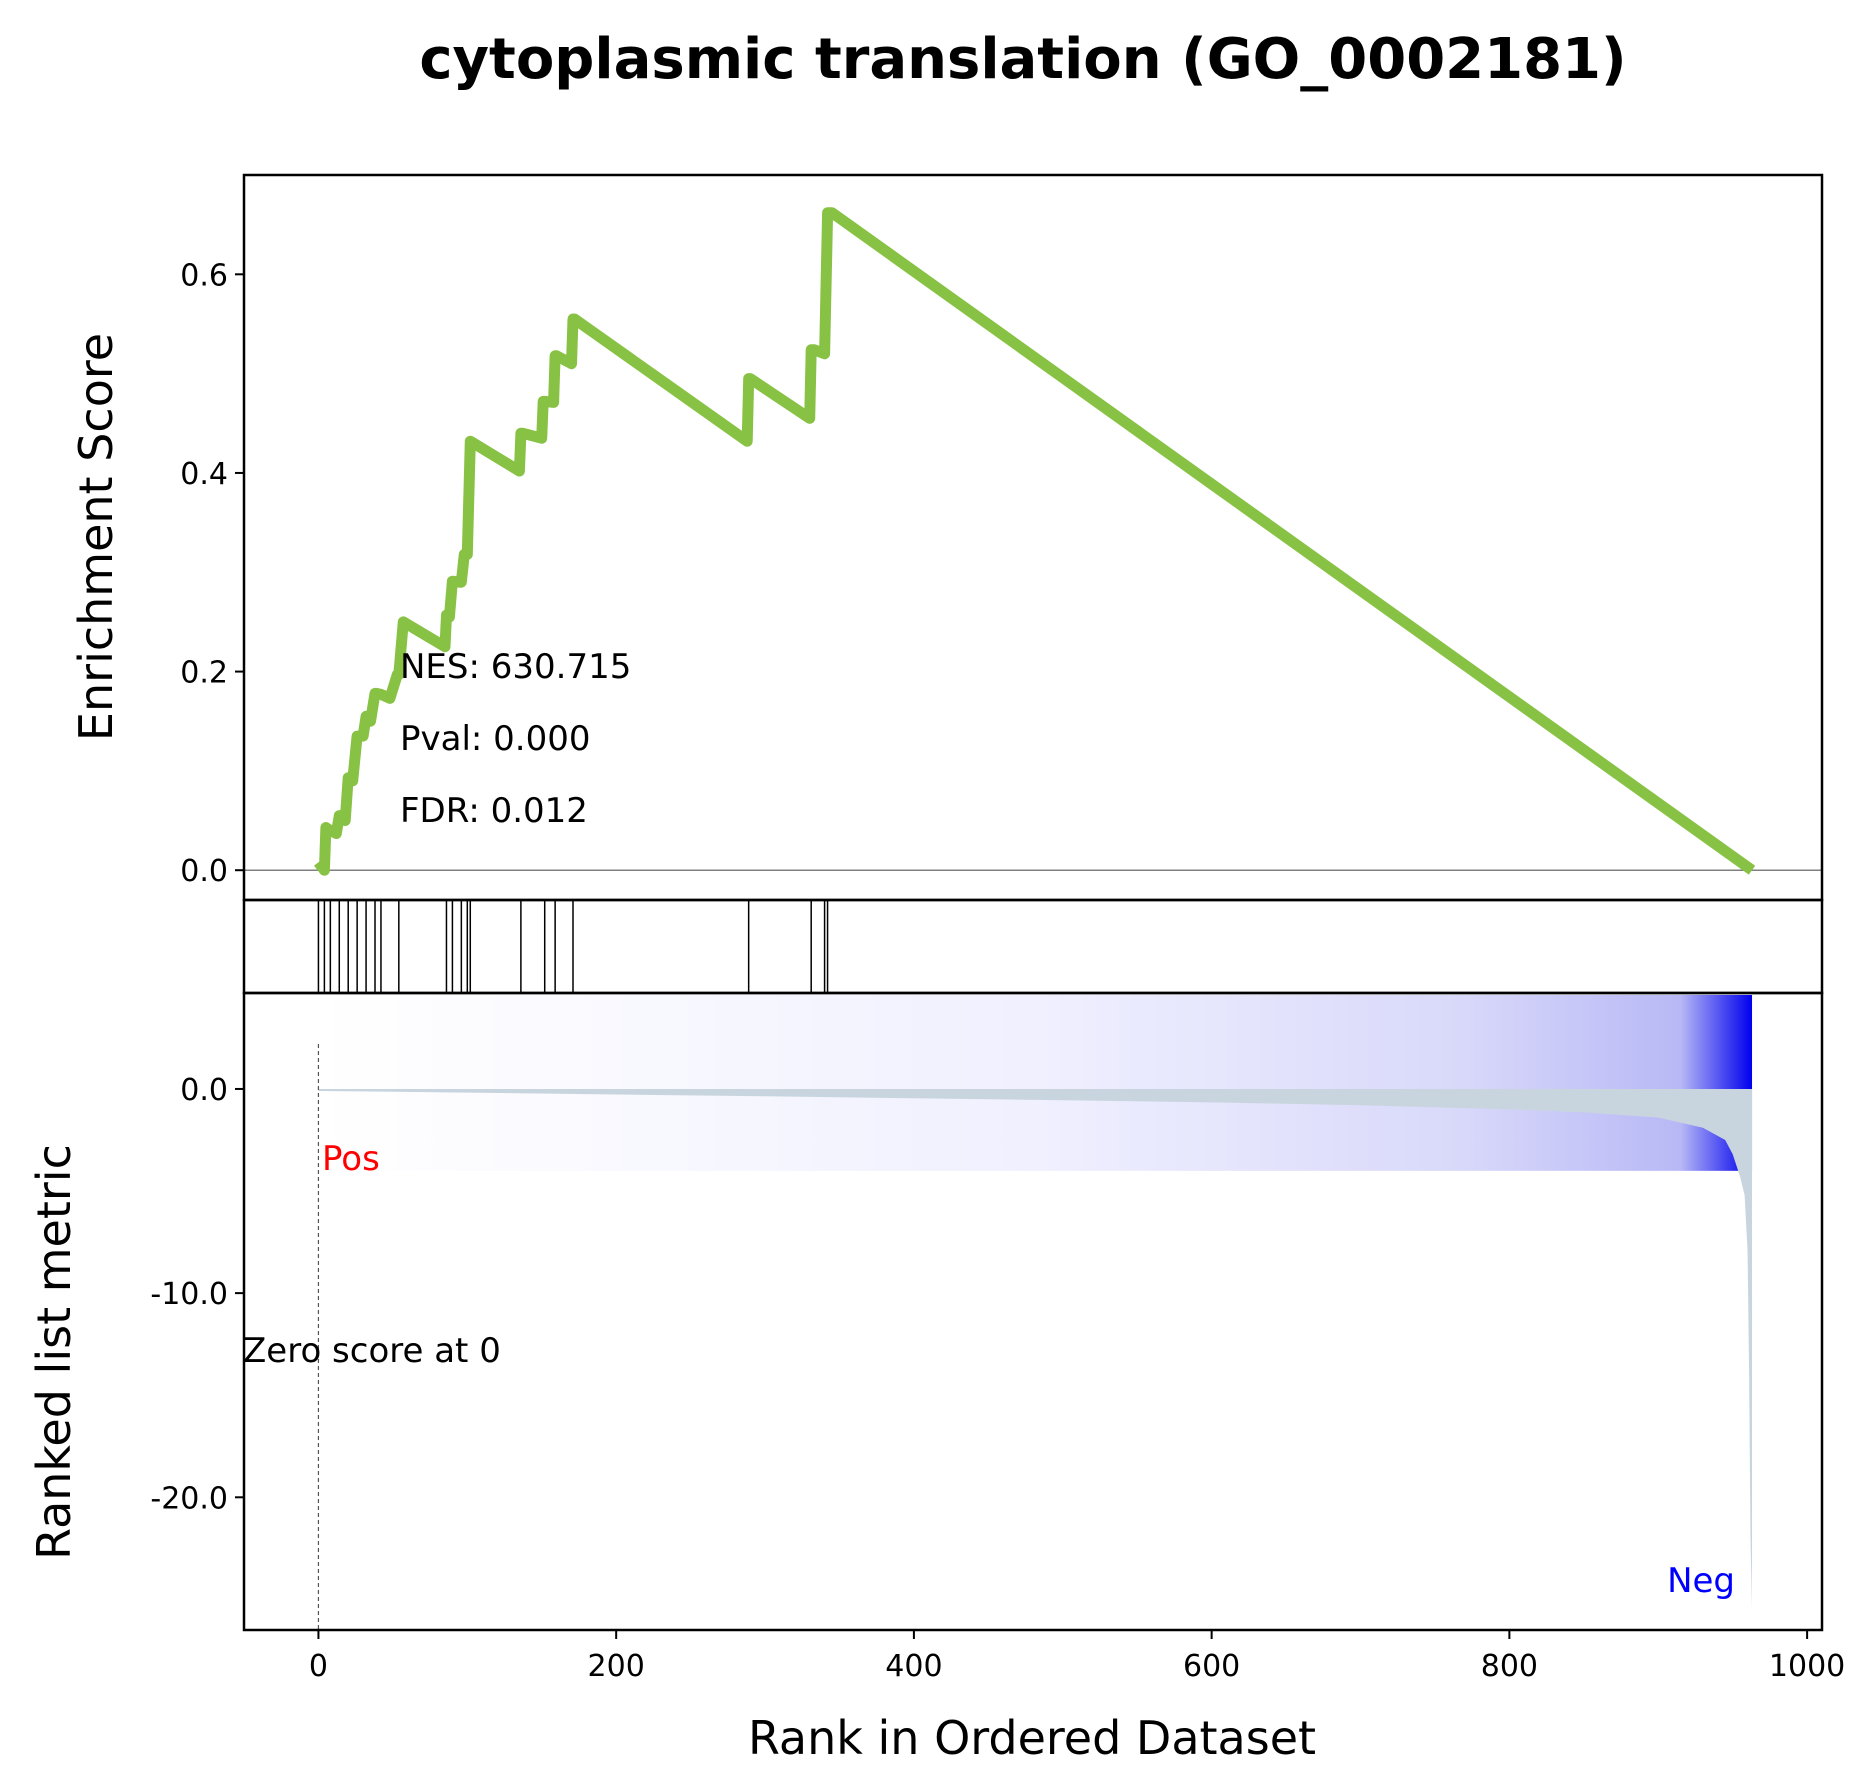 This screenshot has width=1866, height=1788. Describe the element at coordinates (1077, 1657) in the screenshot. I see `x-axis: 0 200 400 600 800 1000` at that location.